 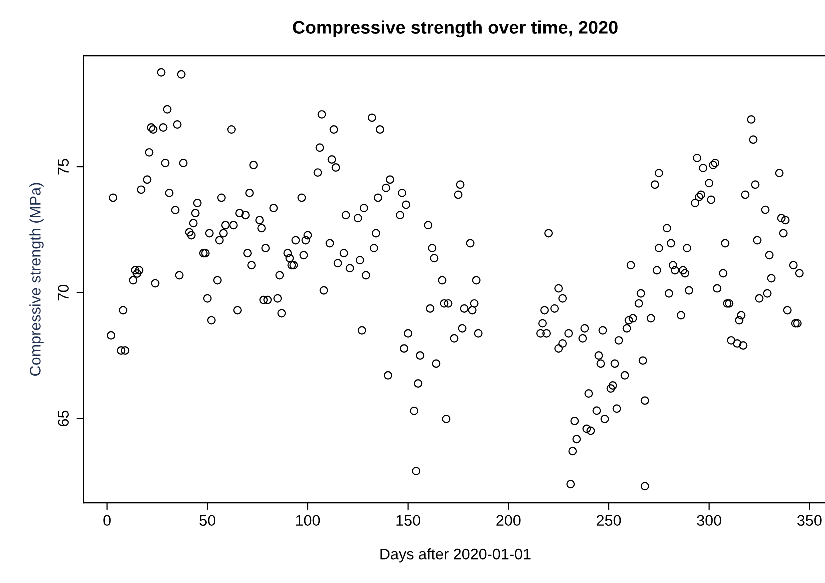 I want to click on x-tick-label: 100, so click(x=308, y=520).